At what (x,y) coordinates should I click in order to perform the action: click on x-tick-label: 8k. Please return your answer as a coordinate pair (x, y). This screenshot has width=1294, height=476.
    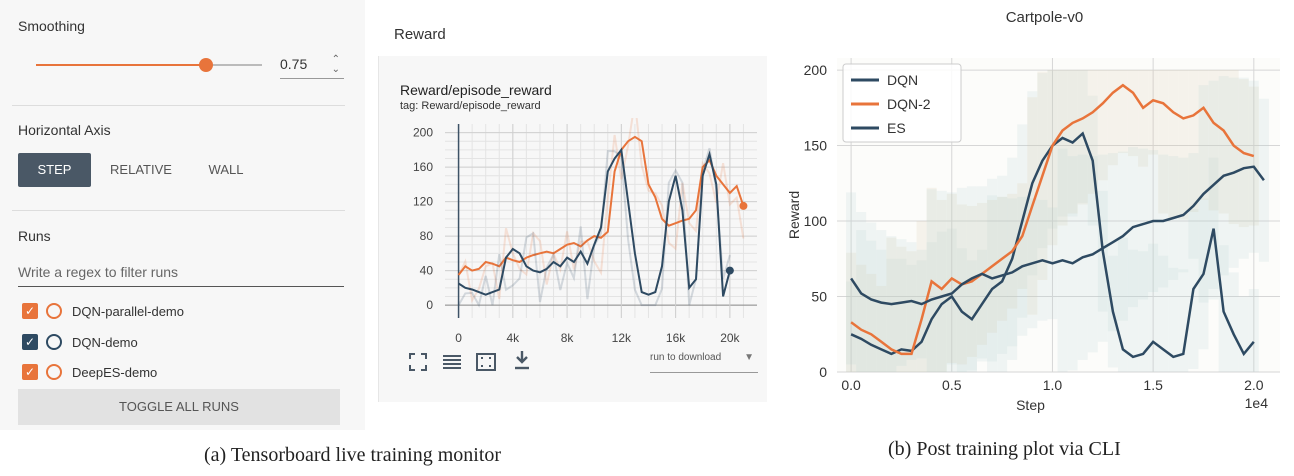
    Looking at the image, I should click on (568, 338).